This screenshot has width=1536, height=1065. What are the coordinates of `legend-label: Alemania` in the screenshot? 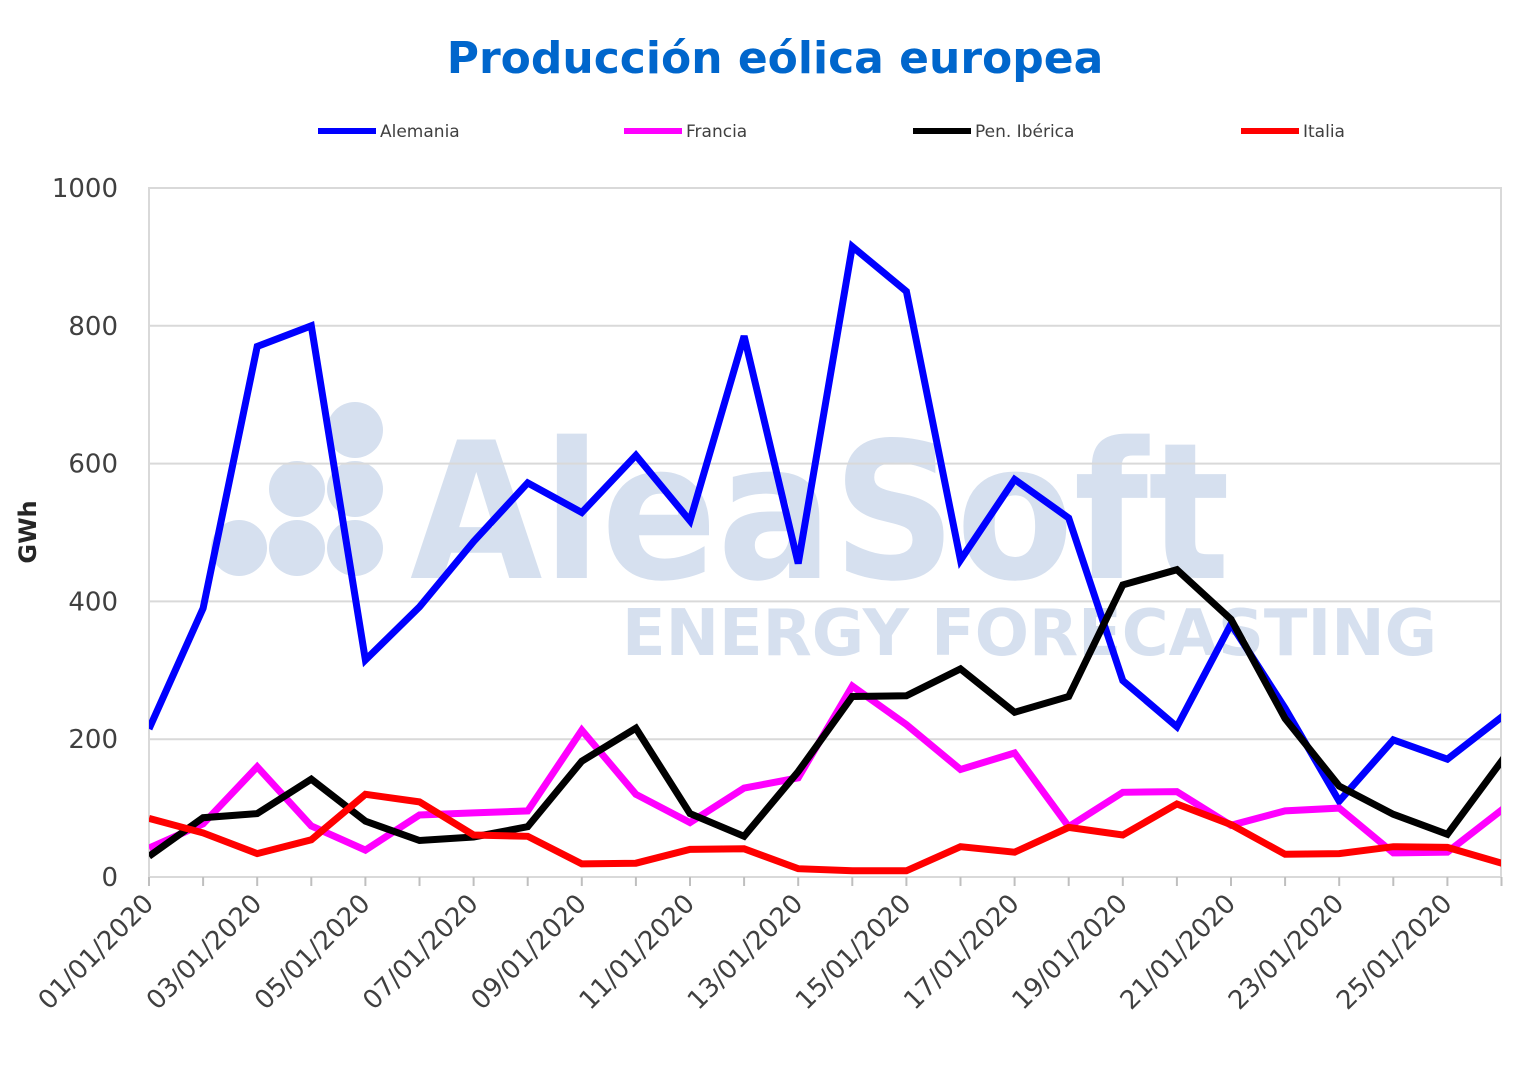 It's located at (420, 132).